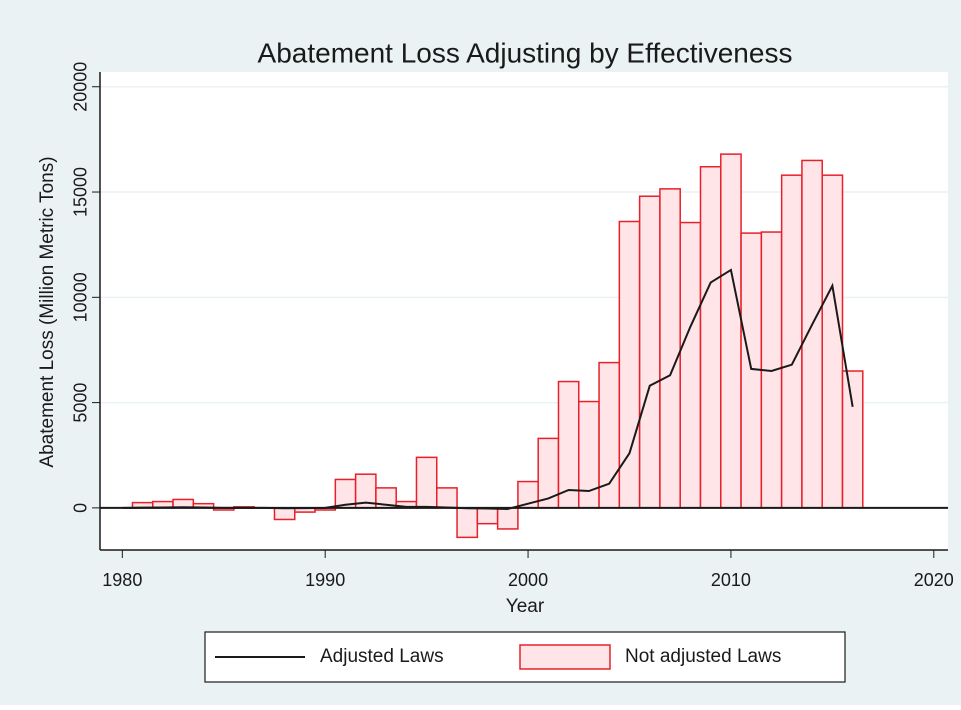 The height and width of the screenshot is (710, 961). Describe the element at coordinates (731, 580) in the screenshot. I see `x-tick-label: 2010` at that location.